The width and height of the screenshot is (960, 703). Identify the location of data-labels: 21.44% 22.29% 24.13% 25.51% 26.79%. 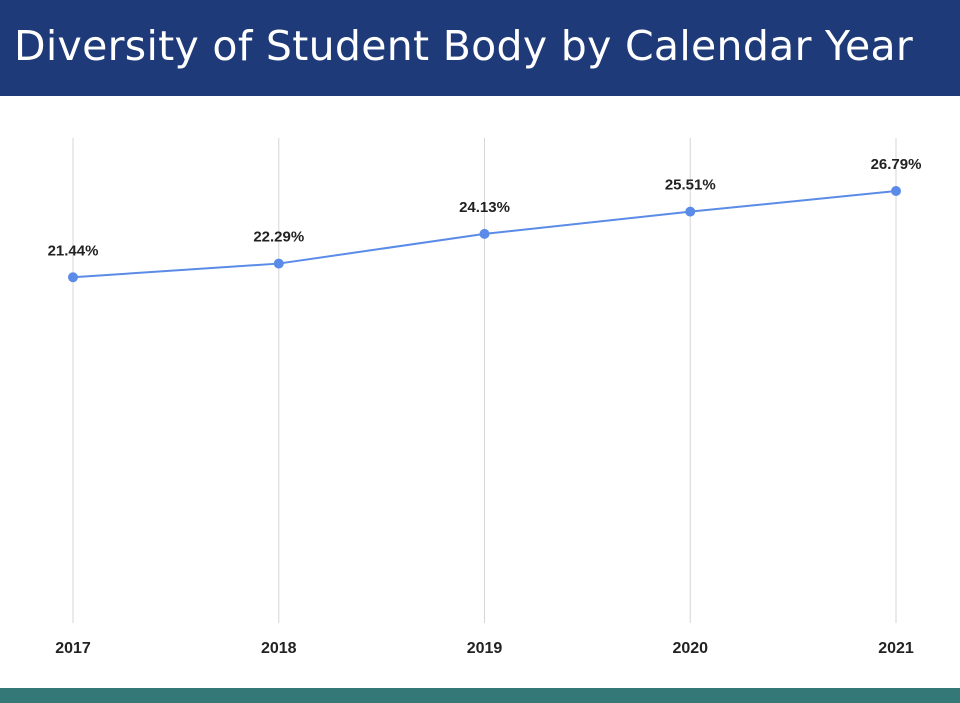
(485, 207).